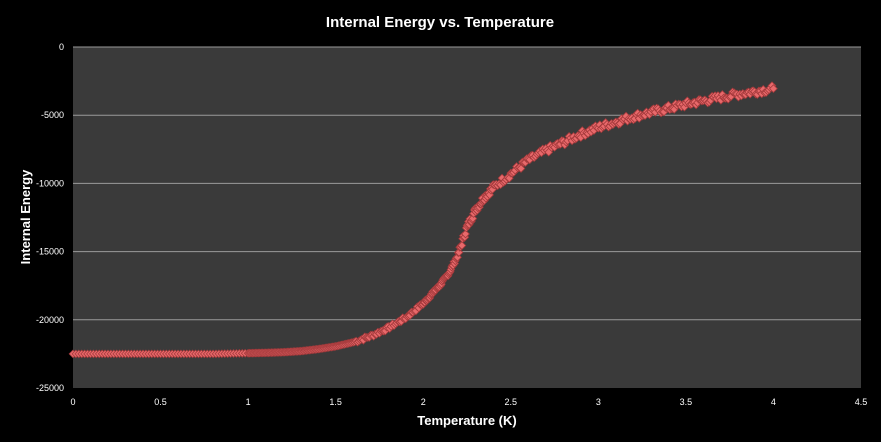  Describe the element at coordinates (50, 388) in the screenshot. I see `y-tick-label: -25000` at that location.